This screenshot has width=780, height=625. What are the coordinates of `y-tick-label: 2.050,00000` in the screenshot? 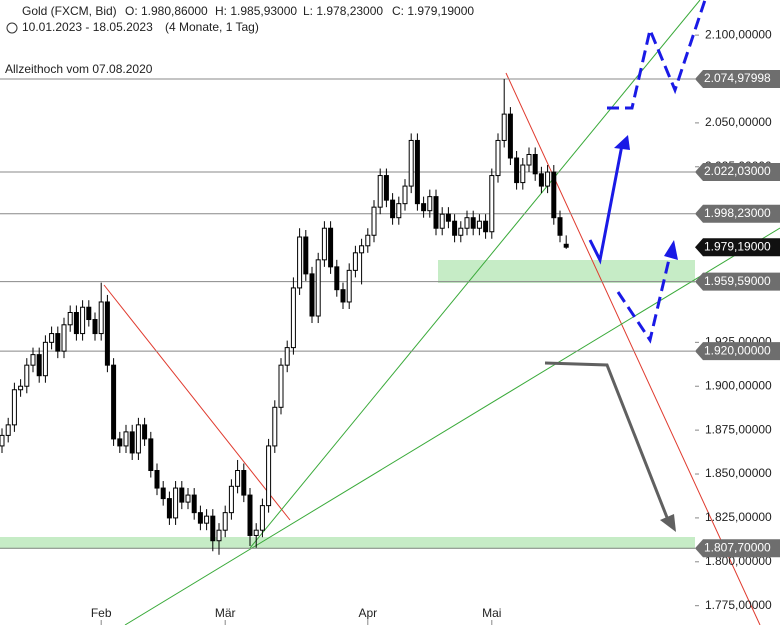 It's located at (738, 122).